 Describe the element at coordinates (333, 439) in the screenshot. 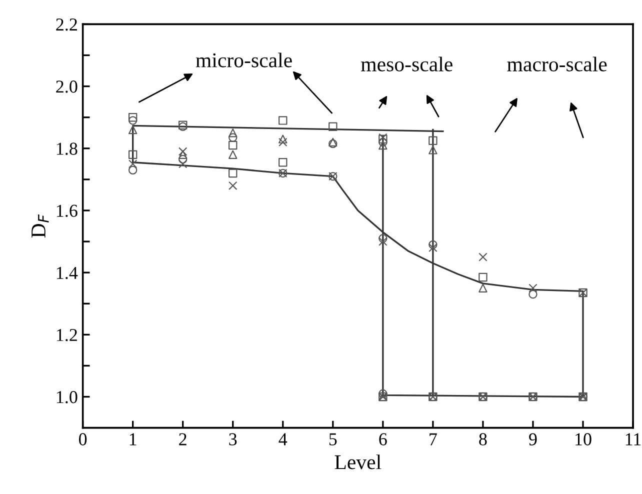

I see `x-tick-label: 5` at that location.